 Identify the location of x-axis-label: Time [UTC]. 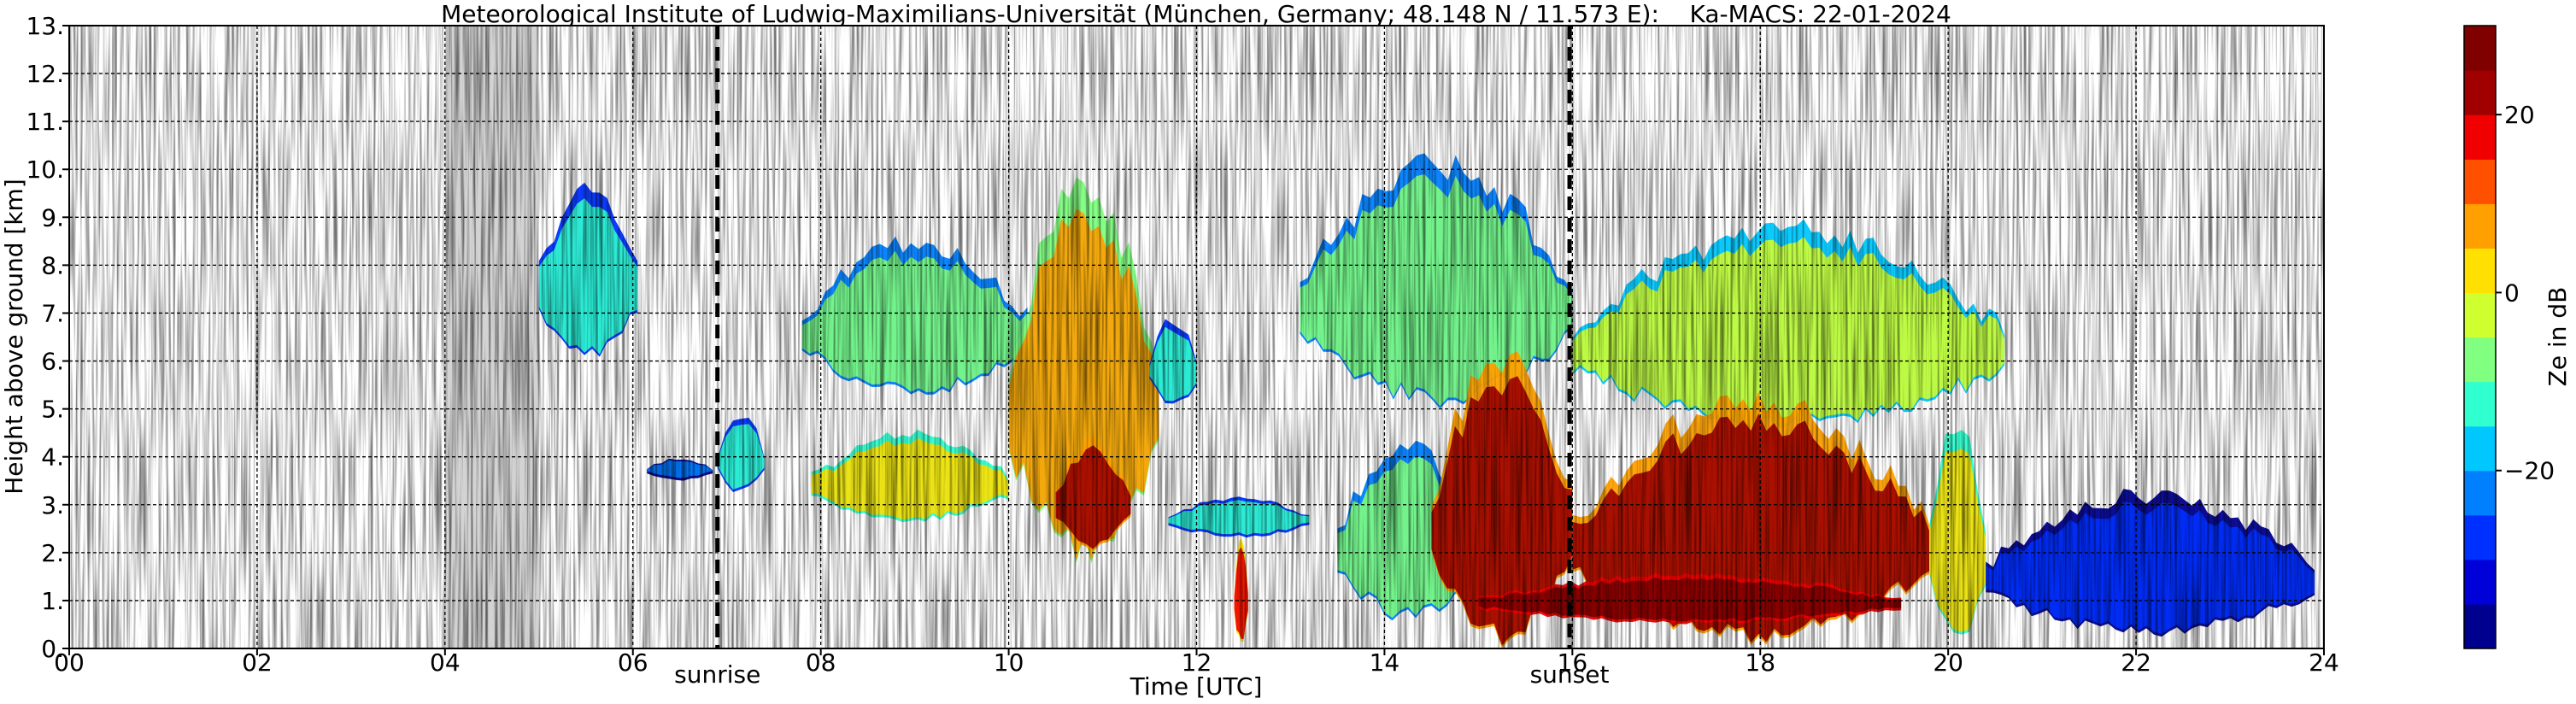
(1196, 686).